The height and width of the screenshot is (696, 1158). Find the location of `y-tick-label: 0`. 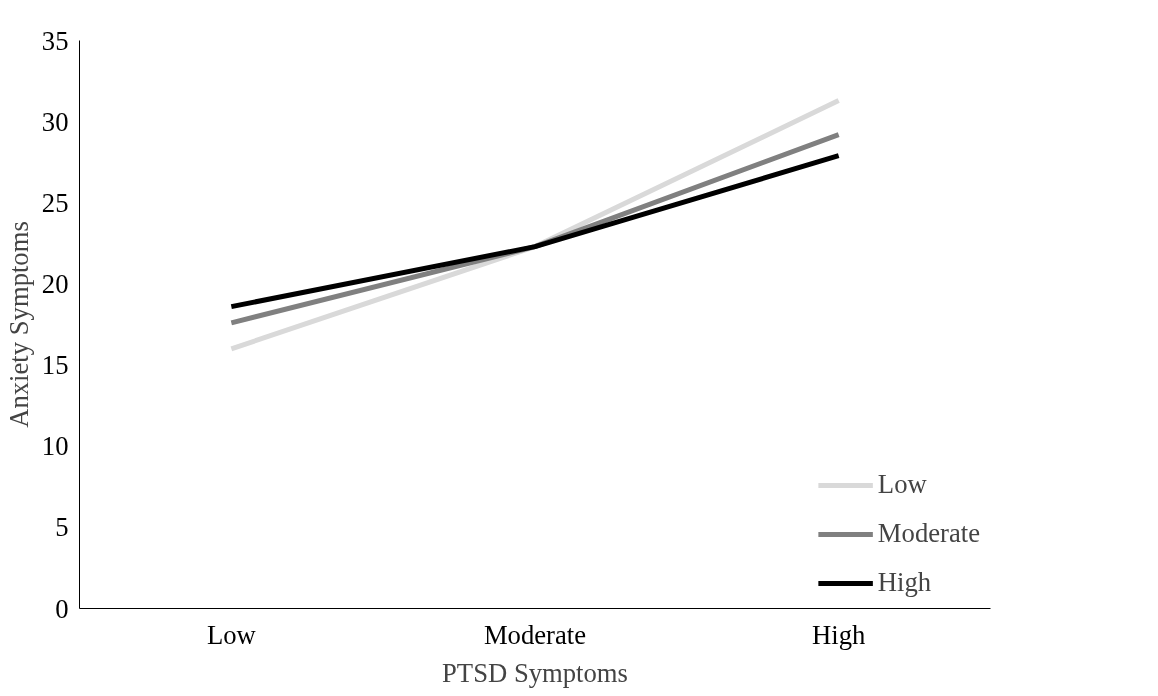

y-tick-label: 0 is located at coordinates (62, 608).